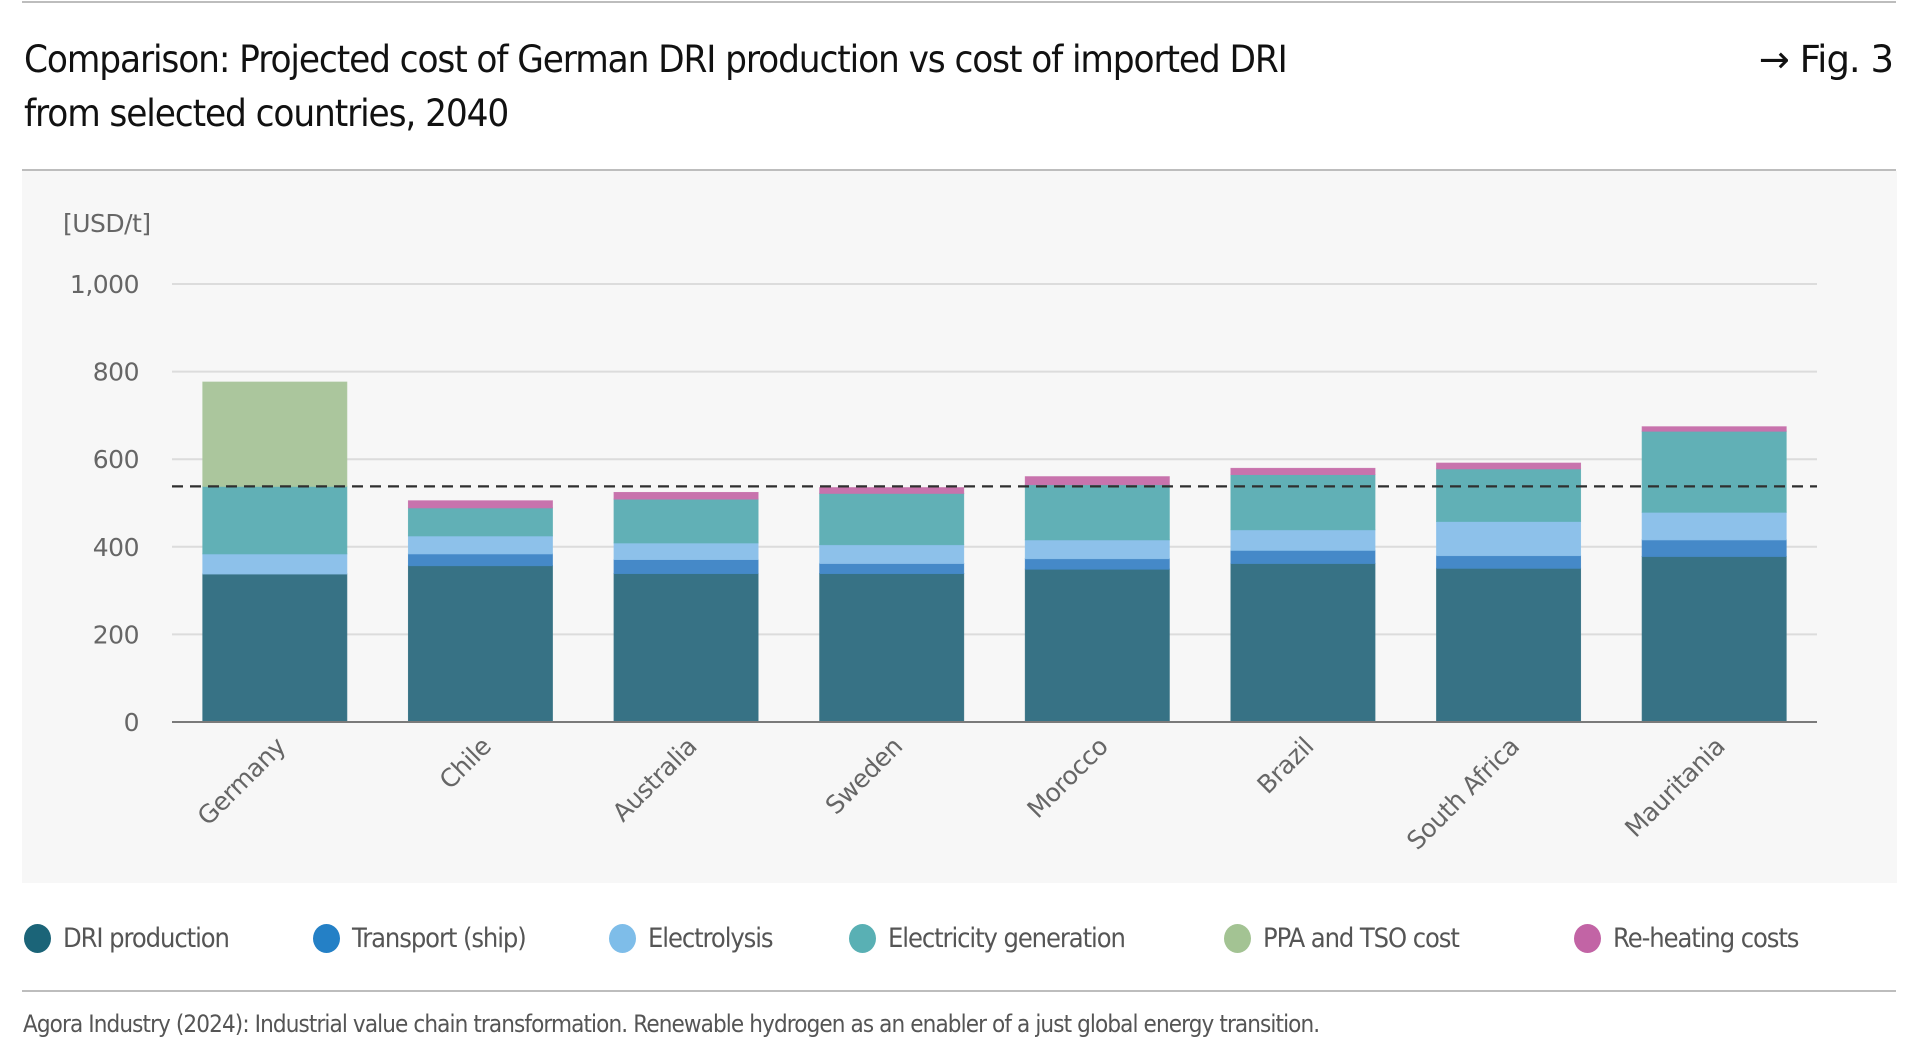 This screenshot has width=1920, height=1061. I want to click on figure-reference: → Fig. 3, so click(1826, 59).